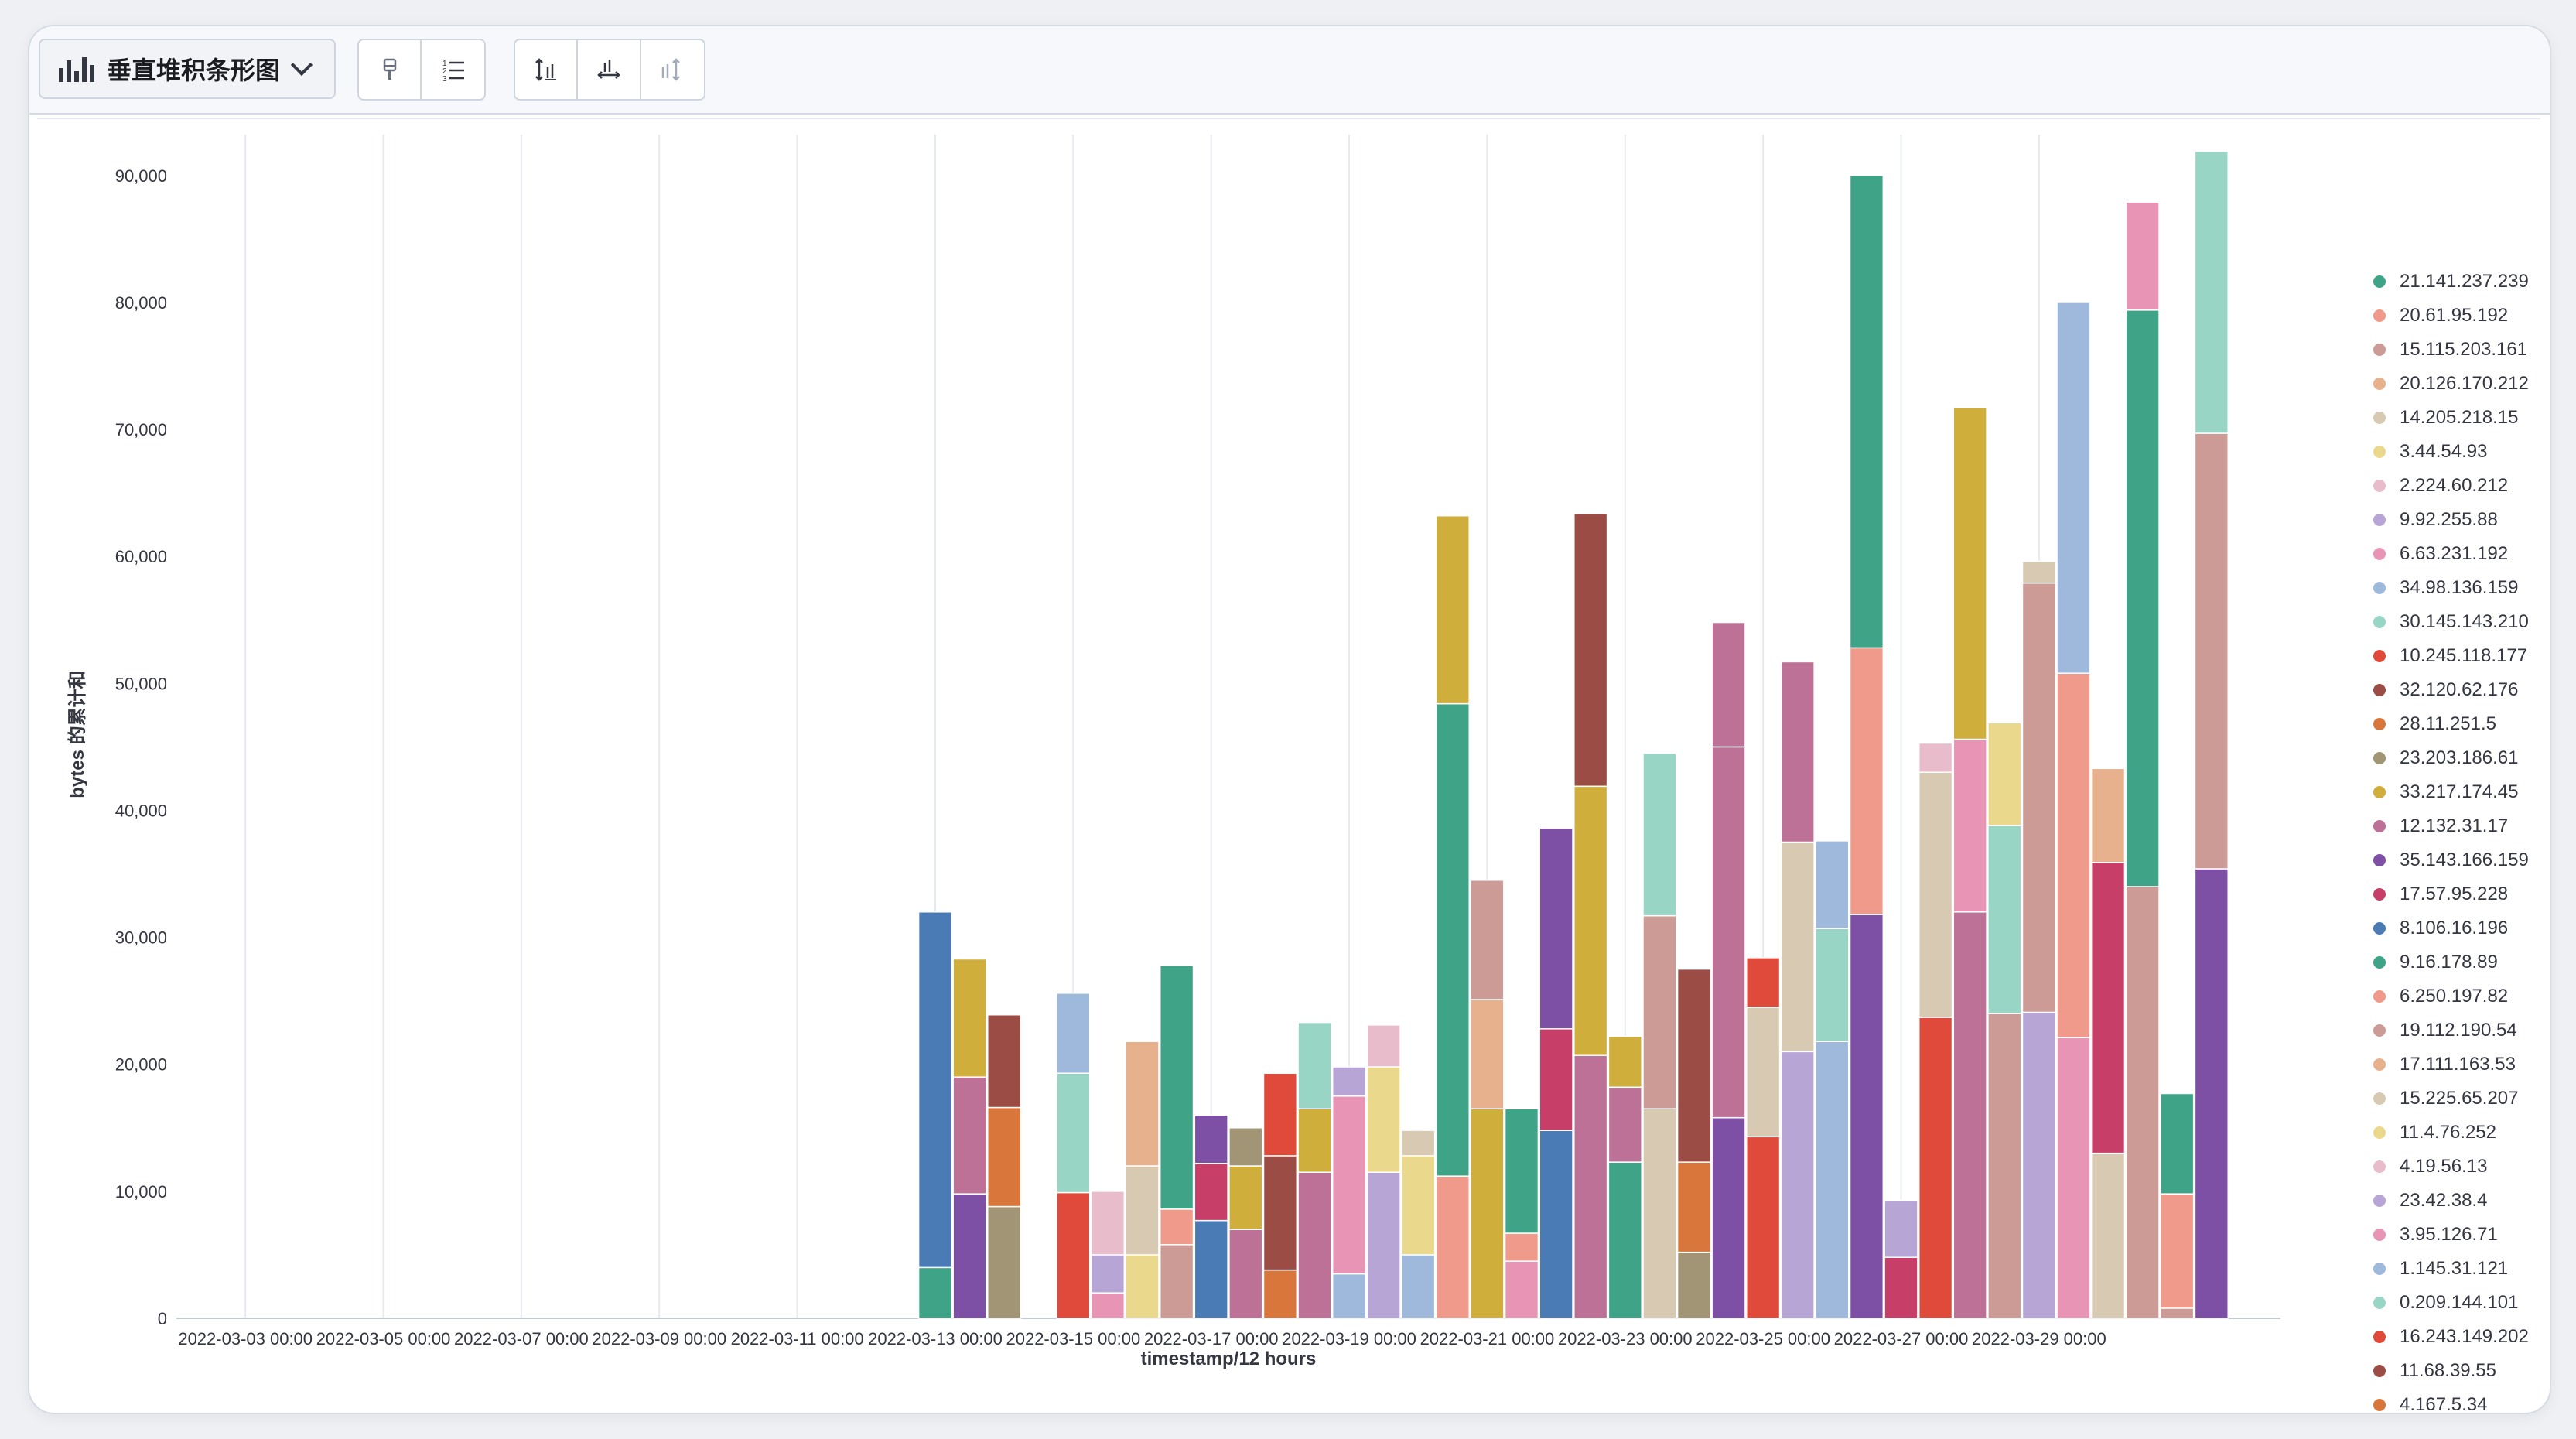 This screenshot has height=1439, width=2576. What do you see at coordinates (1289, 70) in the screenshot?
I see `chart-toolbar: 垂直堆积条形图 1 2 3` at bounding box center [1289, 70].